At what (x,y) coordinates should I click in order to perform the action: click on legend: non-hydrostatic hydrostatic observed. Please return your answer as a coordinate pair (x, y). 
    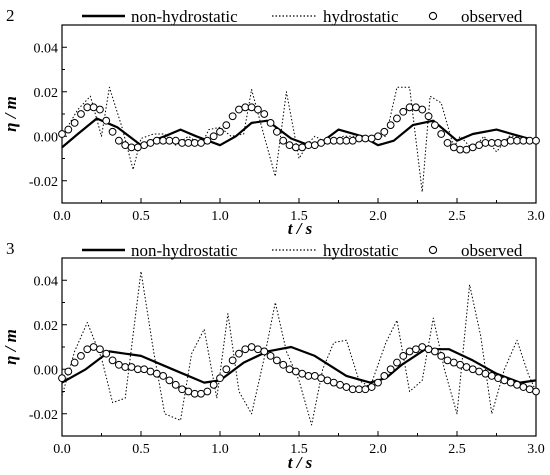
    Looking at the image, I should click on (302, 16).